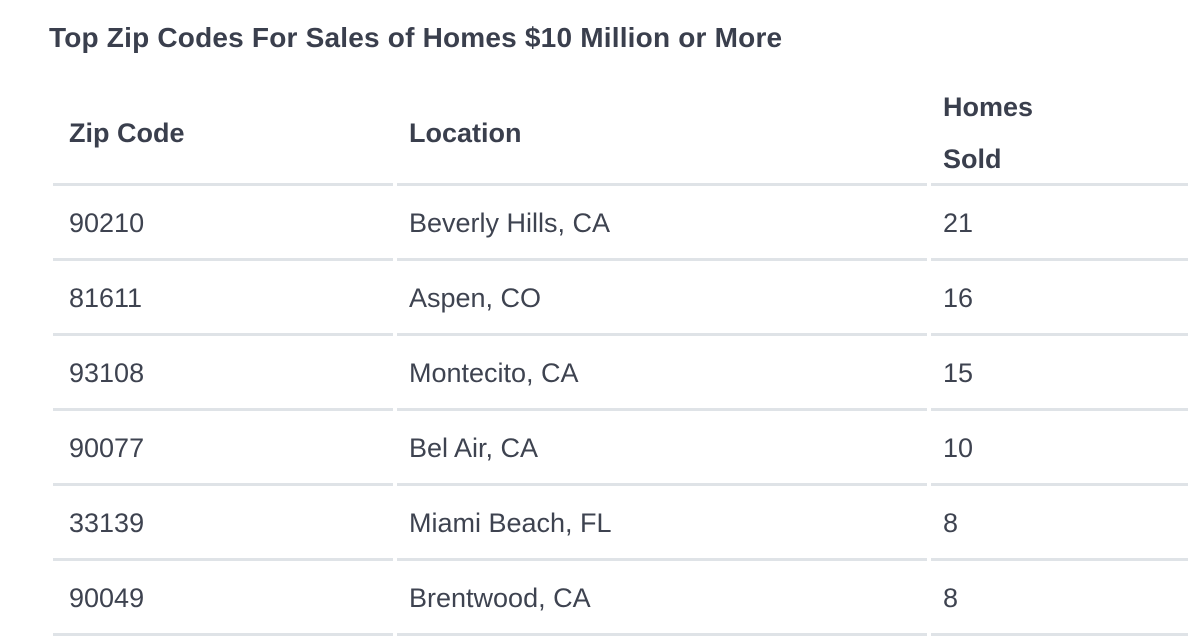 This screenshot has height=636, width=1200. Describe the element at coordinates (662, 133) in the screenshot. I see `header-location: Location` at that location.